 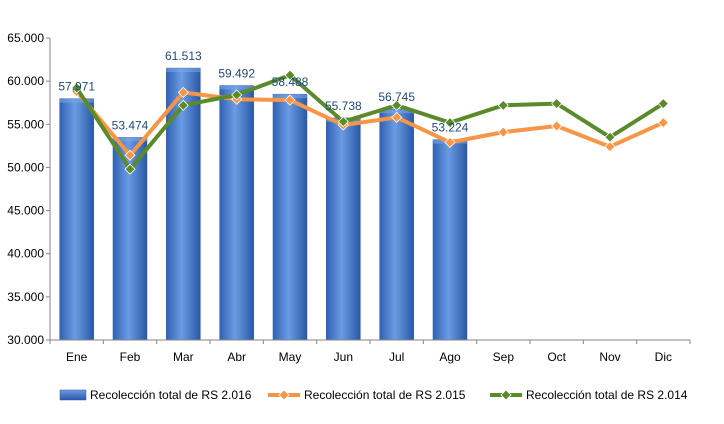 What do you see at coordinates (25, 340) in the screenshot?
I see `y-tick-label: 30.000` at bounding box center [25, 340].